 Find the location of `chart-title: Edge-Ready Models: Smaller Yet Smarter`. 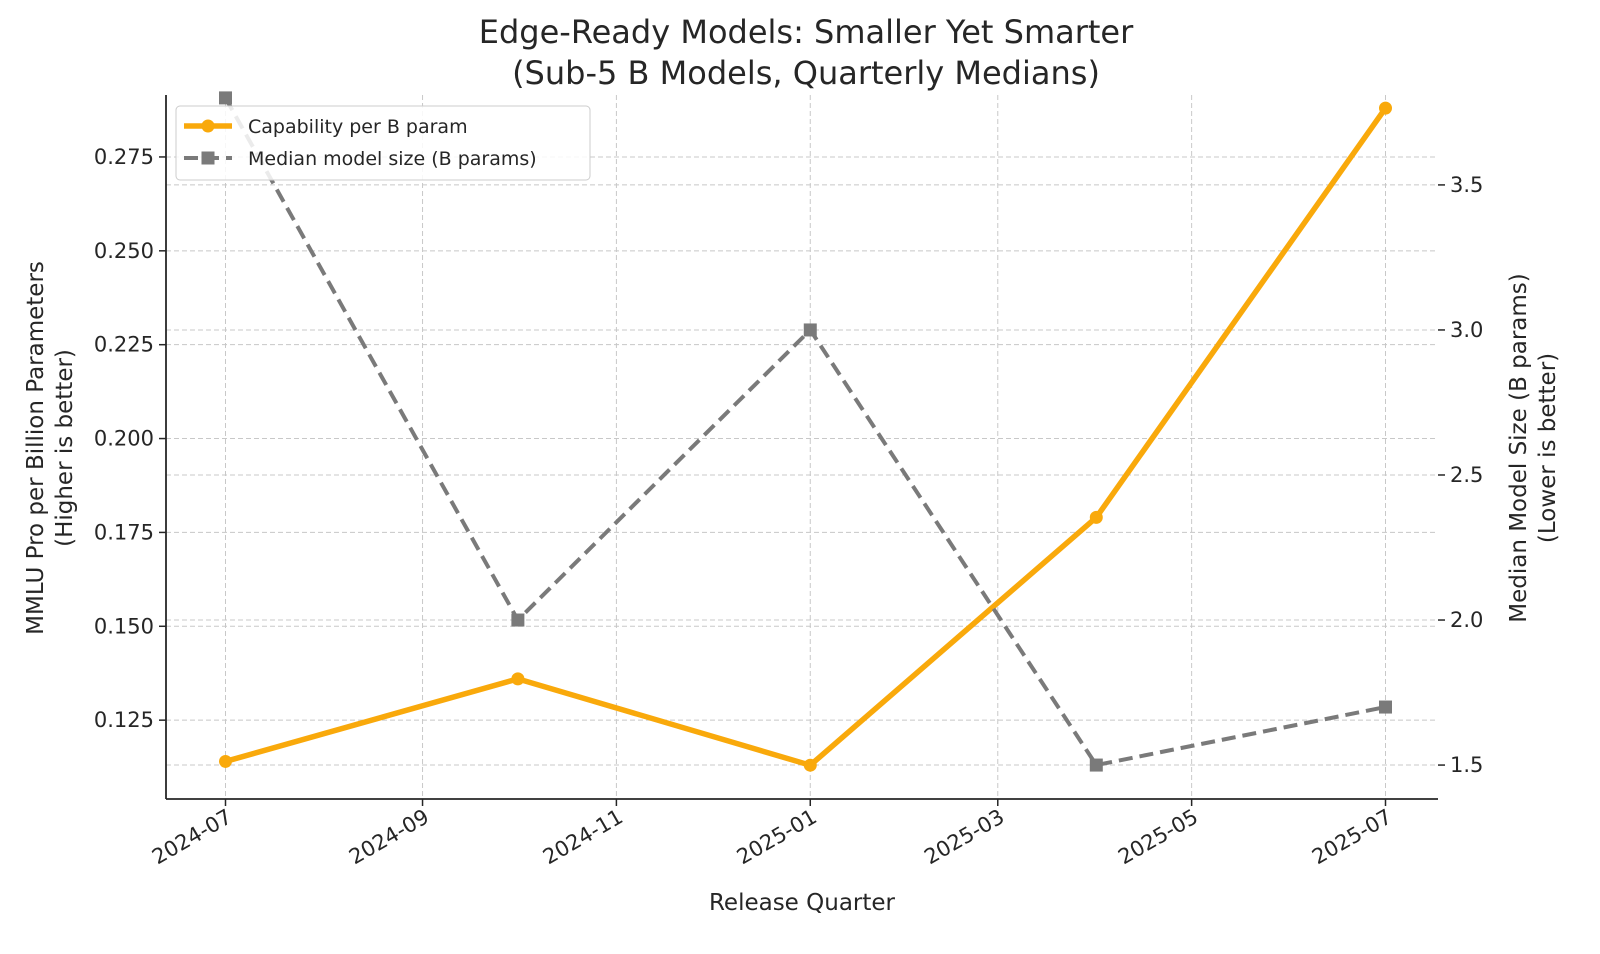

chart-title: Edge-Ready Models: Smaller Yet Smarter is located at coordinates (806, 32).